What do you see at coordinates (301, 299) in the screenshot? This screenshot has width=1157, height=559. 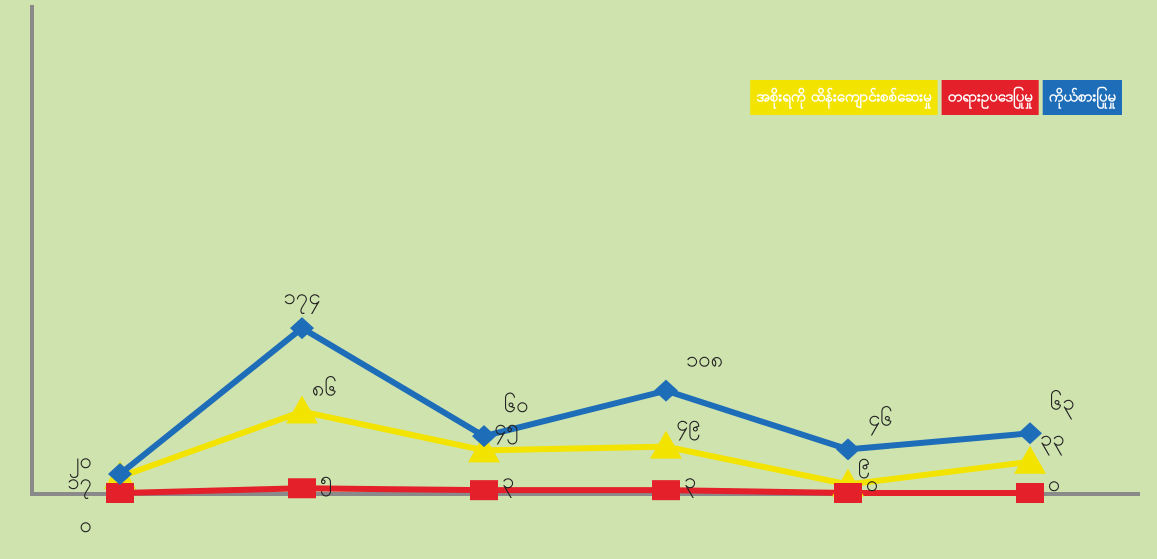 I see `value-label: ၁၇၄` at bounding box center [301, 299].